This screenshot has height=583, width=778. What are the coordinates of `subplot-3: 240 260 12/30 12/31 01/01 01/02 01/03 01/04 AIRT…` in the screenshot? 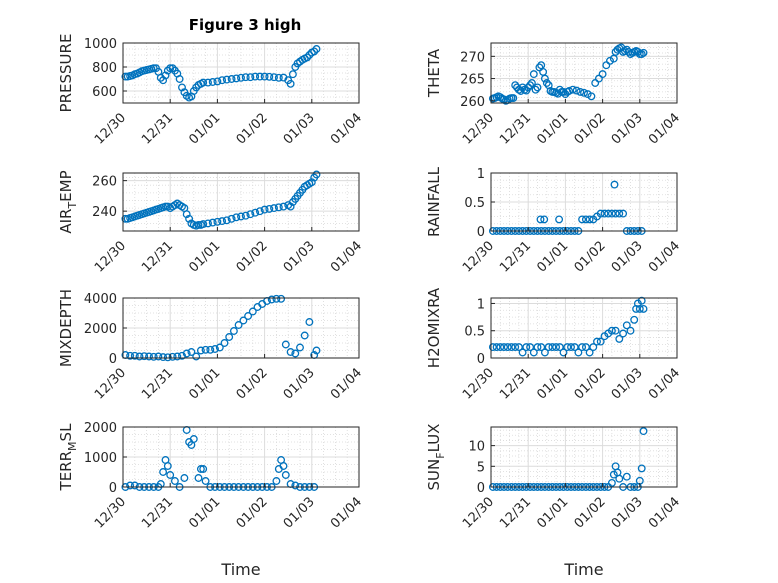 It's located at (211, 222).